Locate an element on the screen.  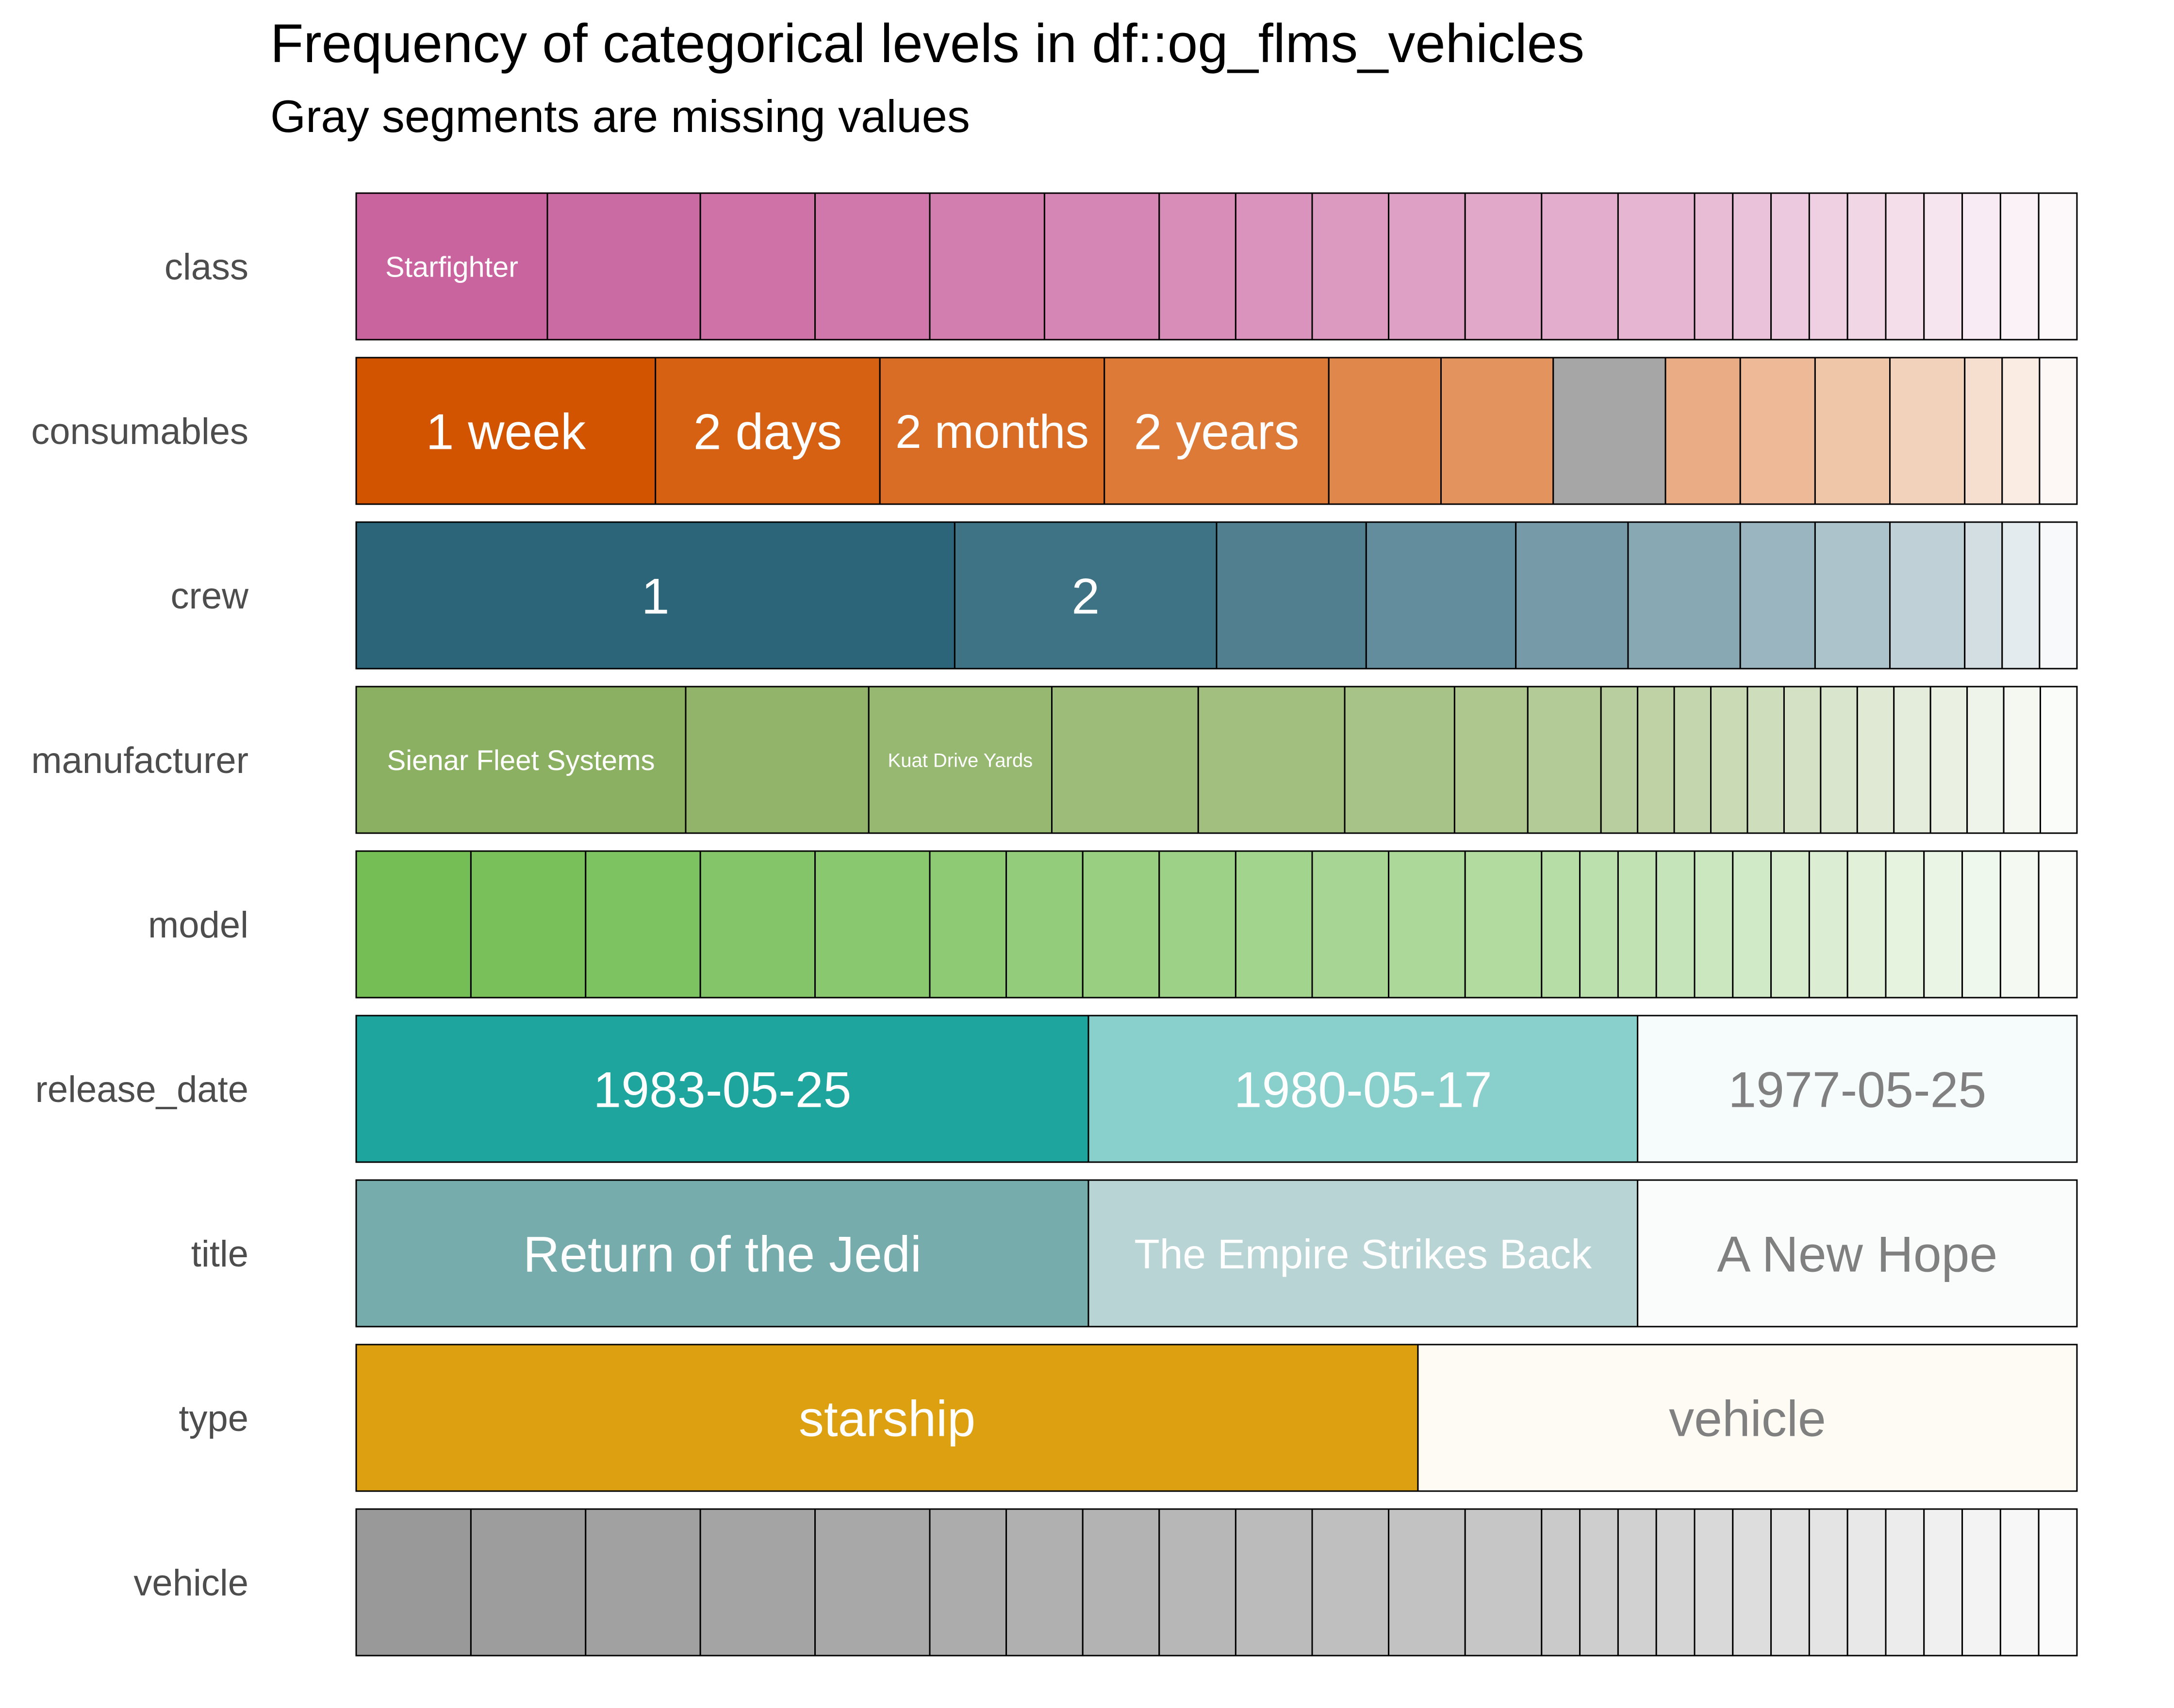
row-crew: crew 1 2 is located at coordinates (1124, 596).